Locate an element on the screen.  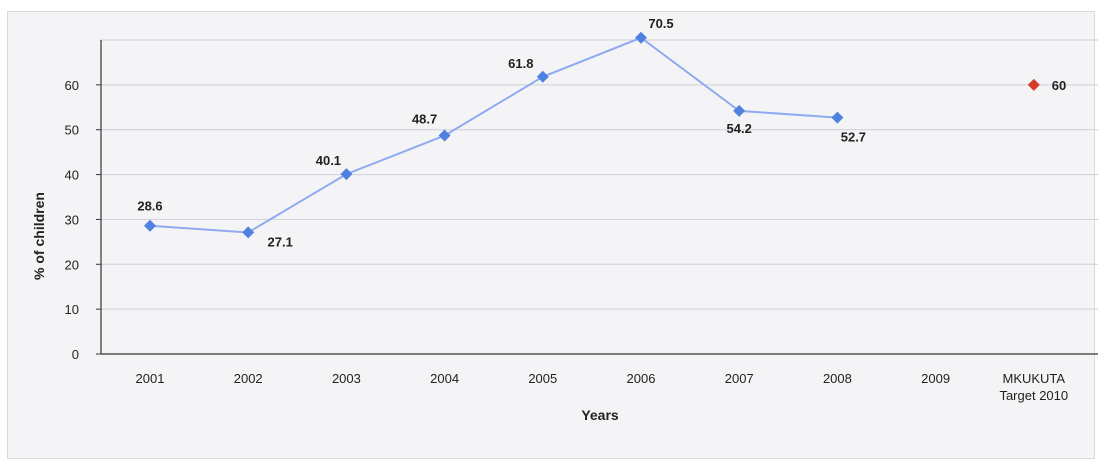
x-tick-label: 2002 is located at coordinates (248, 378).